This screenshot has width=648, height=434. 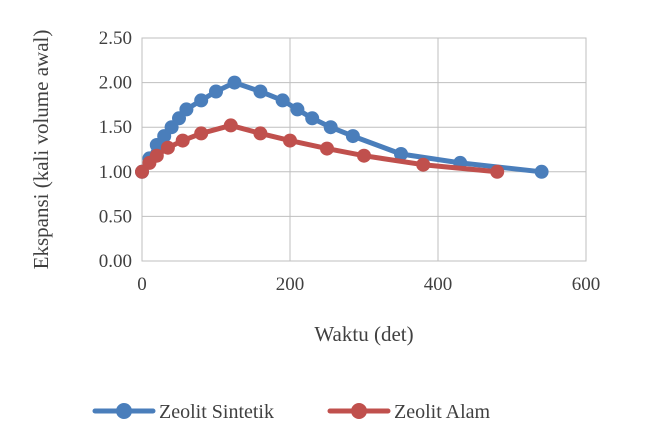 What do you see at coordinates (115, 172) in the screenshot?
I see `y-tick-label: 1.00` at bounding box center [115, 172].